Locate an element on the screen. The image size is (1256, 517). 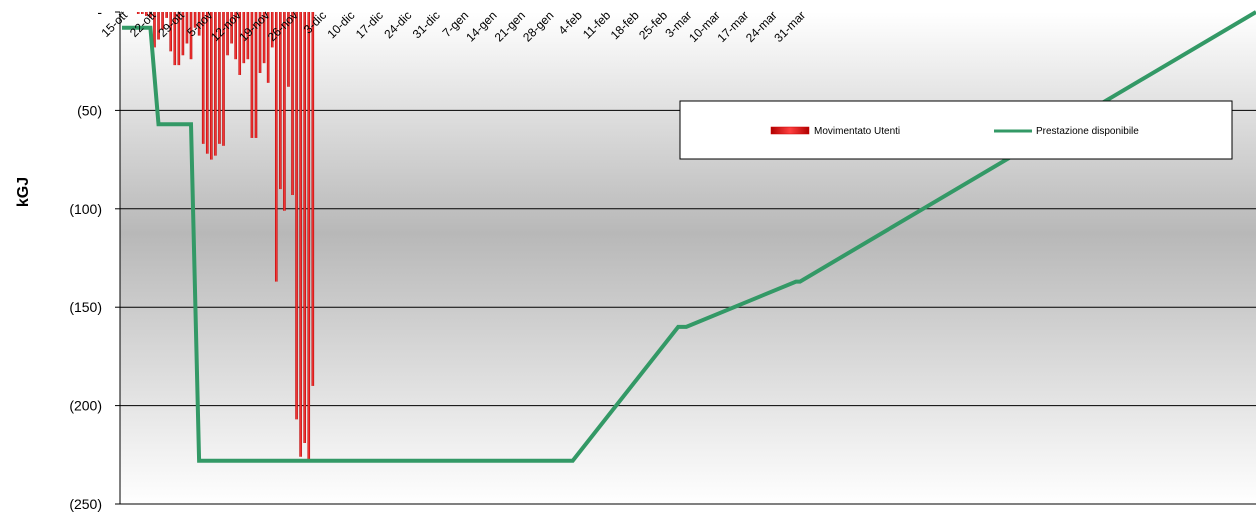
legend-box is located at coordinates (956, 130).